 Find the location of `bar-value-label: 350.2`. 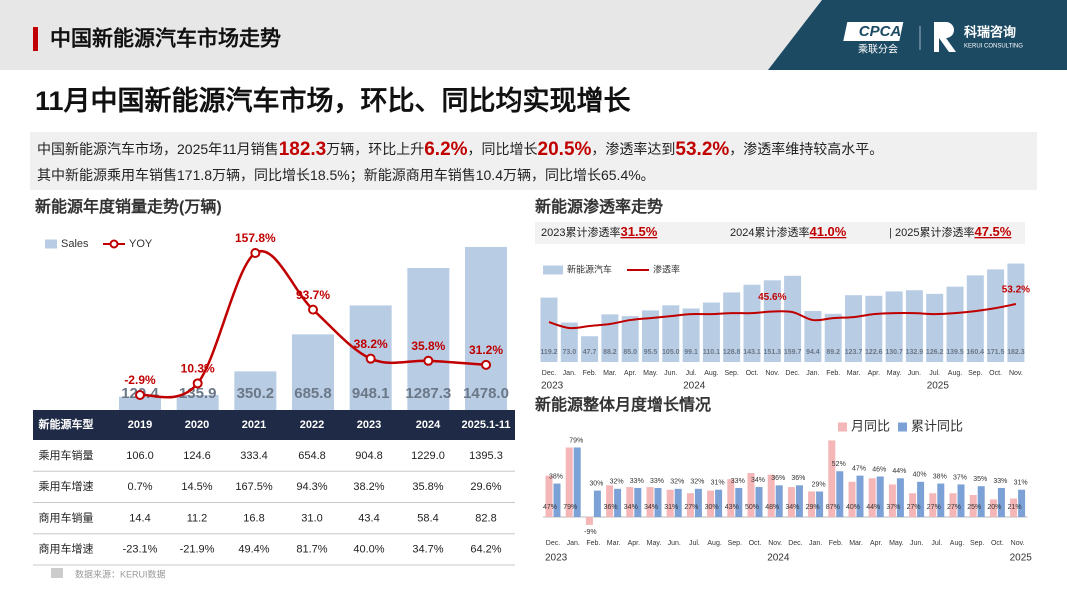

bar-value-label: 350.2 is located at coordinates (256, 393).